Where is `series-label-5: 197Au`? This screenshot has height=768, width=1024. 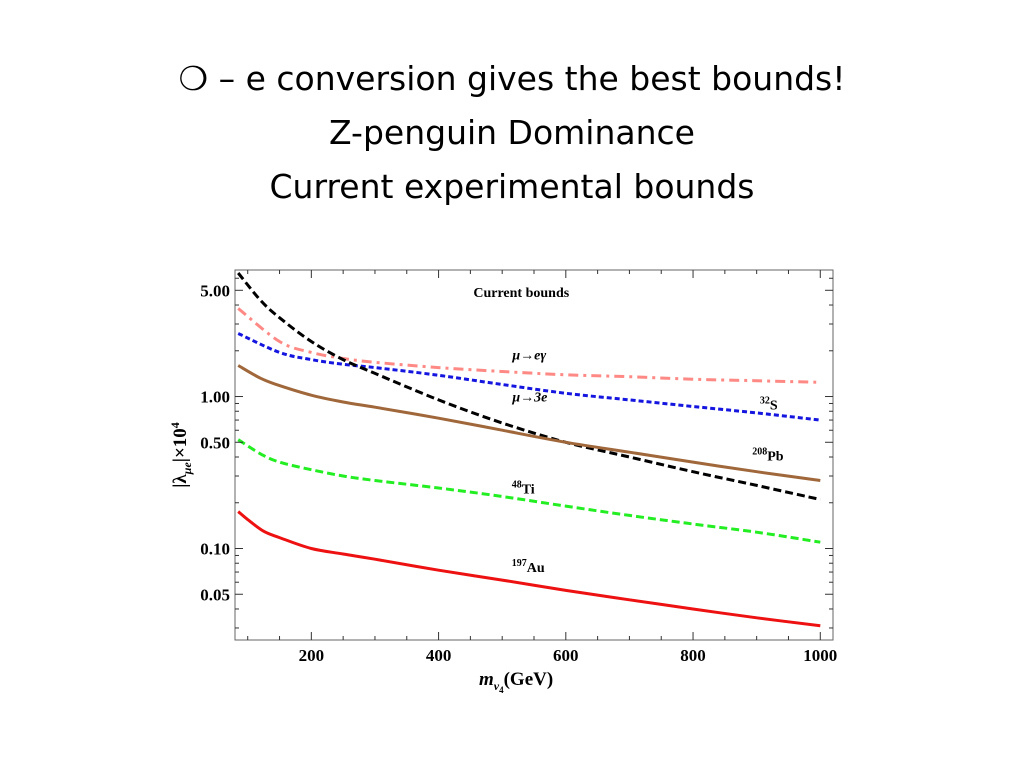 series-label-5: 197Au is located at coordinates (528, 567).